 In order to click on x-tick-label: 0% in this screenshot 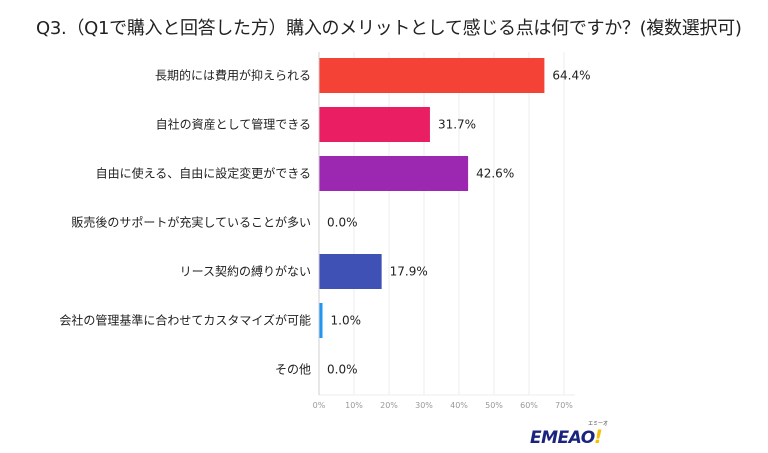, I will do `click(319, 405)`.